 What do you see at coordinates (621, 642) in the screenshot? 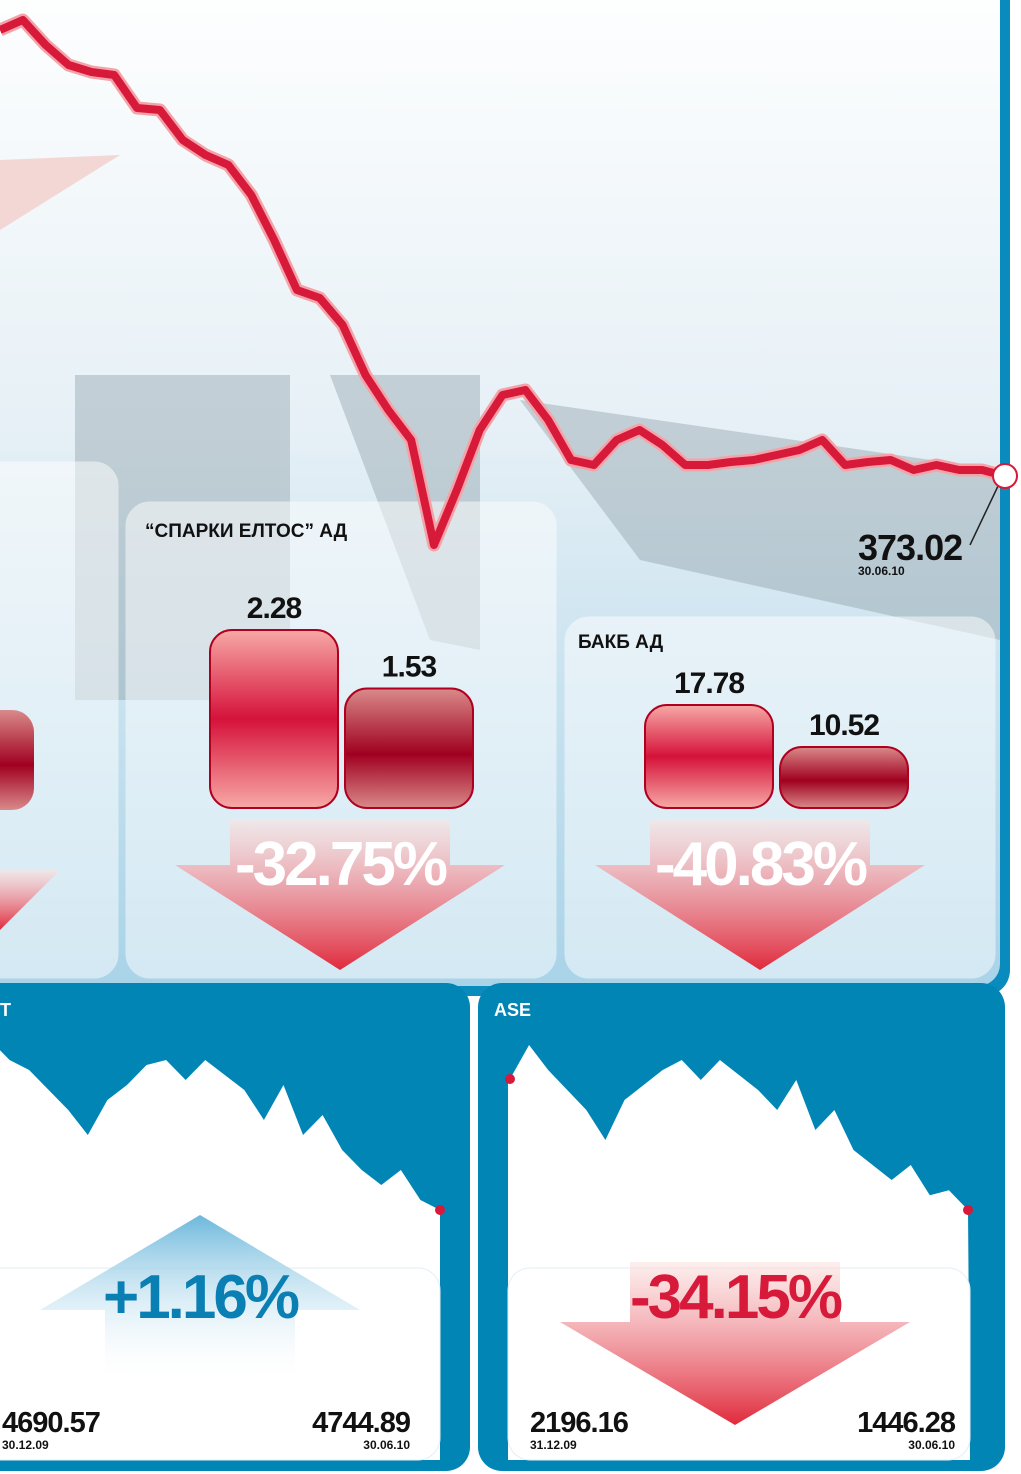
I see `card-title: БАКБ АД` at bounding box center [621, 642].